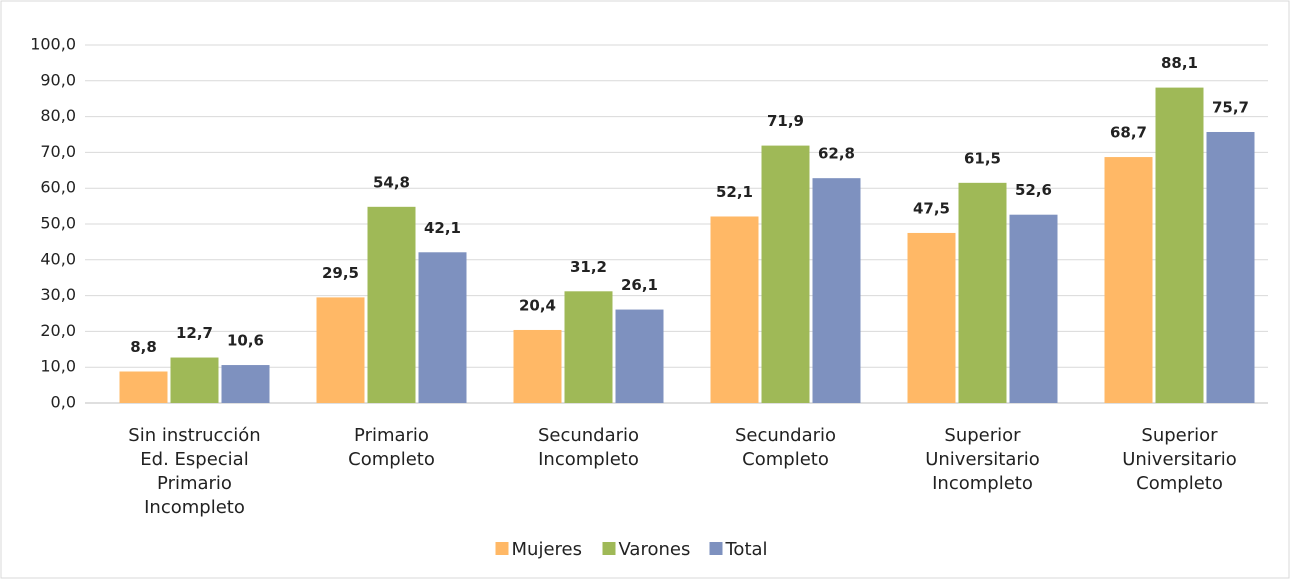 This screenshot has height=579, width=1290. What do you see at coordinates (245, 341) in the screenshot?
I see `value-label: 10,6` at bounding box center [245, 341].